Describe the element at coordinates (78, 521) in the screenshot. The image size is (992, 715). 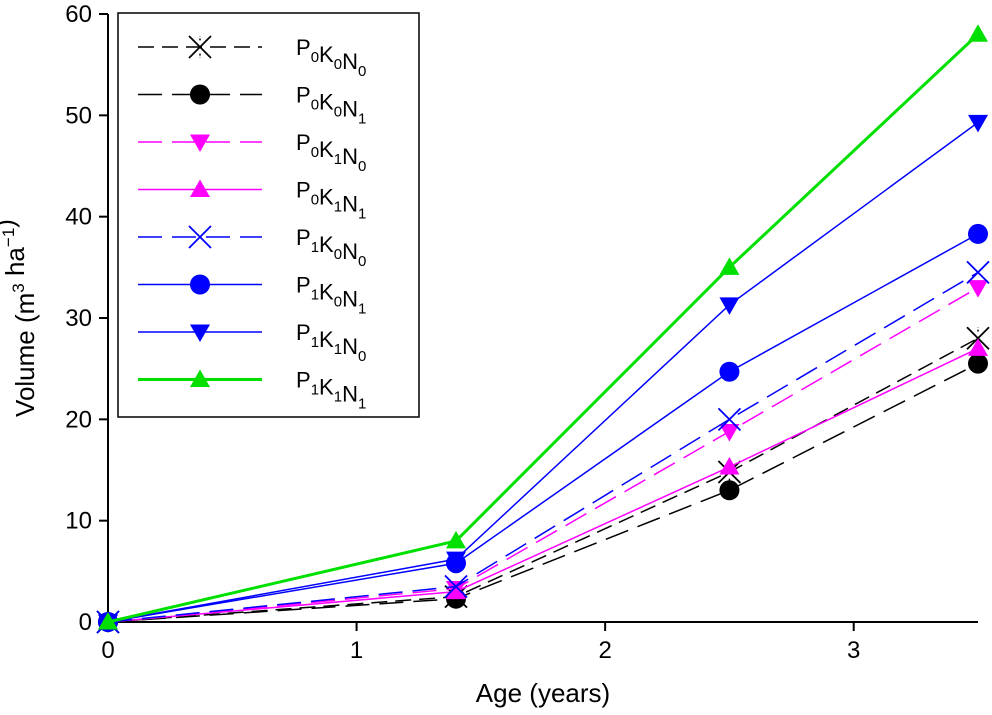
I see `y-tick-label: 10` at that location.